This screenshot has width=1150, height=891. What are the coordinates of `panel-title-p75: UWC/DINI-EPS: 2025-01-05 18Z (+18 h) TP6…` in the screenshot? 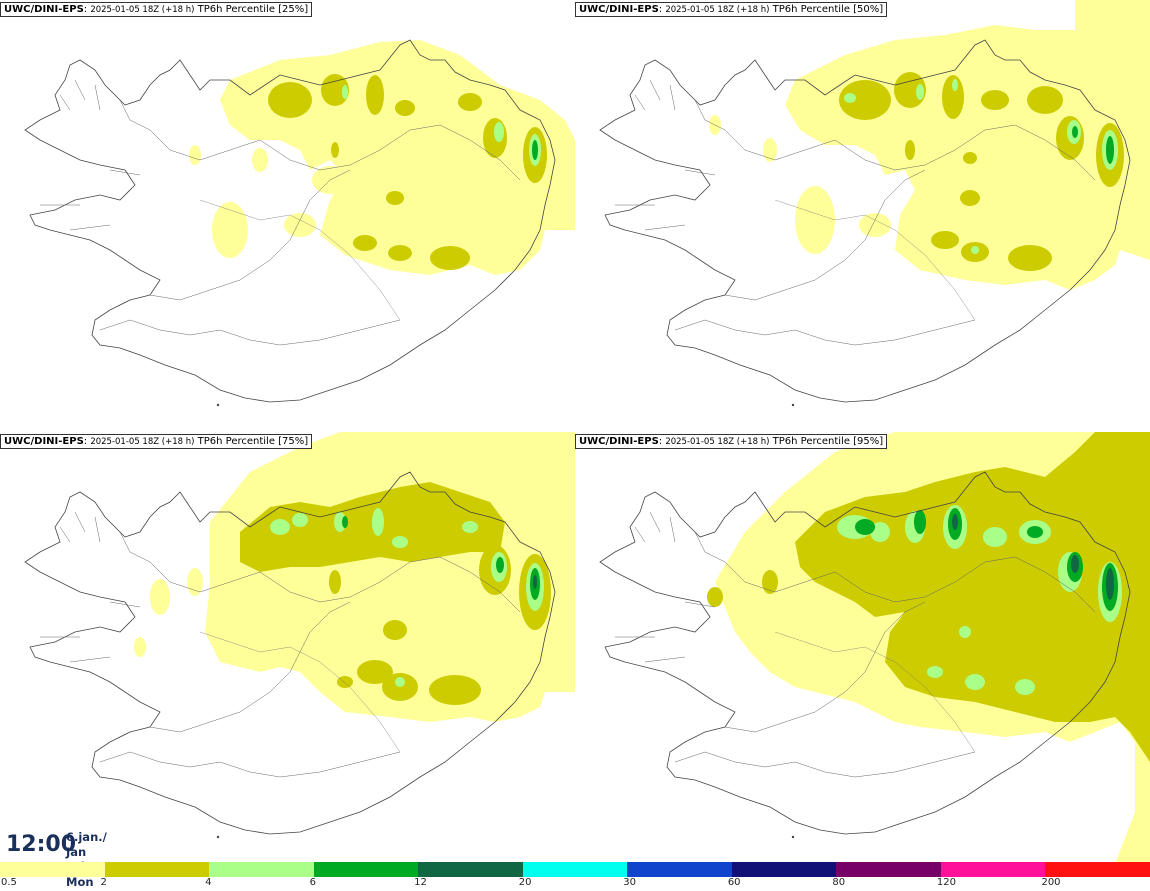 It's located at (156, 441).